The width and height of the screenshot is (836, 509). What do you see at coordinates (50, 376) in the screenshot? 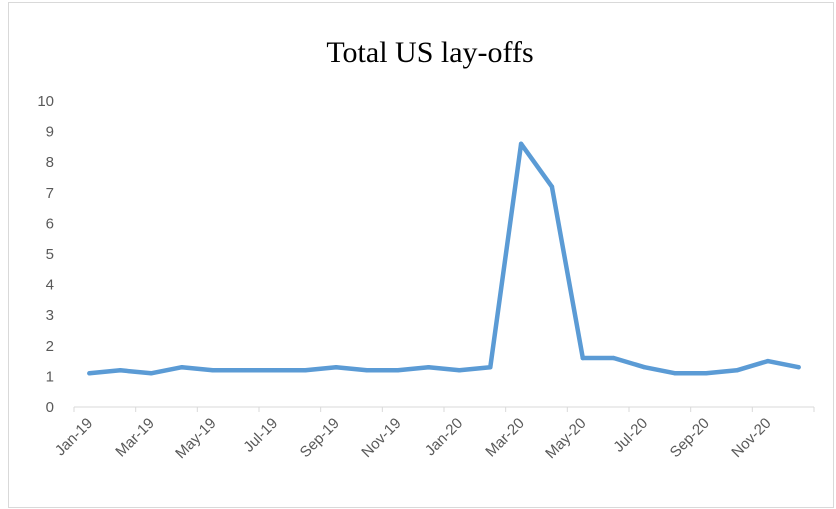
I see `y-tick-label: 1` at bounding box center [50, 376].